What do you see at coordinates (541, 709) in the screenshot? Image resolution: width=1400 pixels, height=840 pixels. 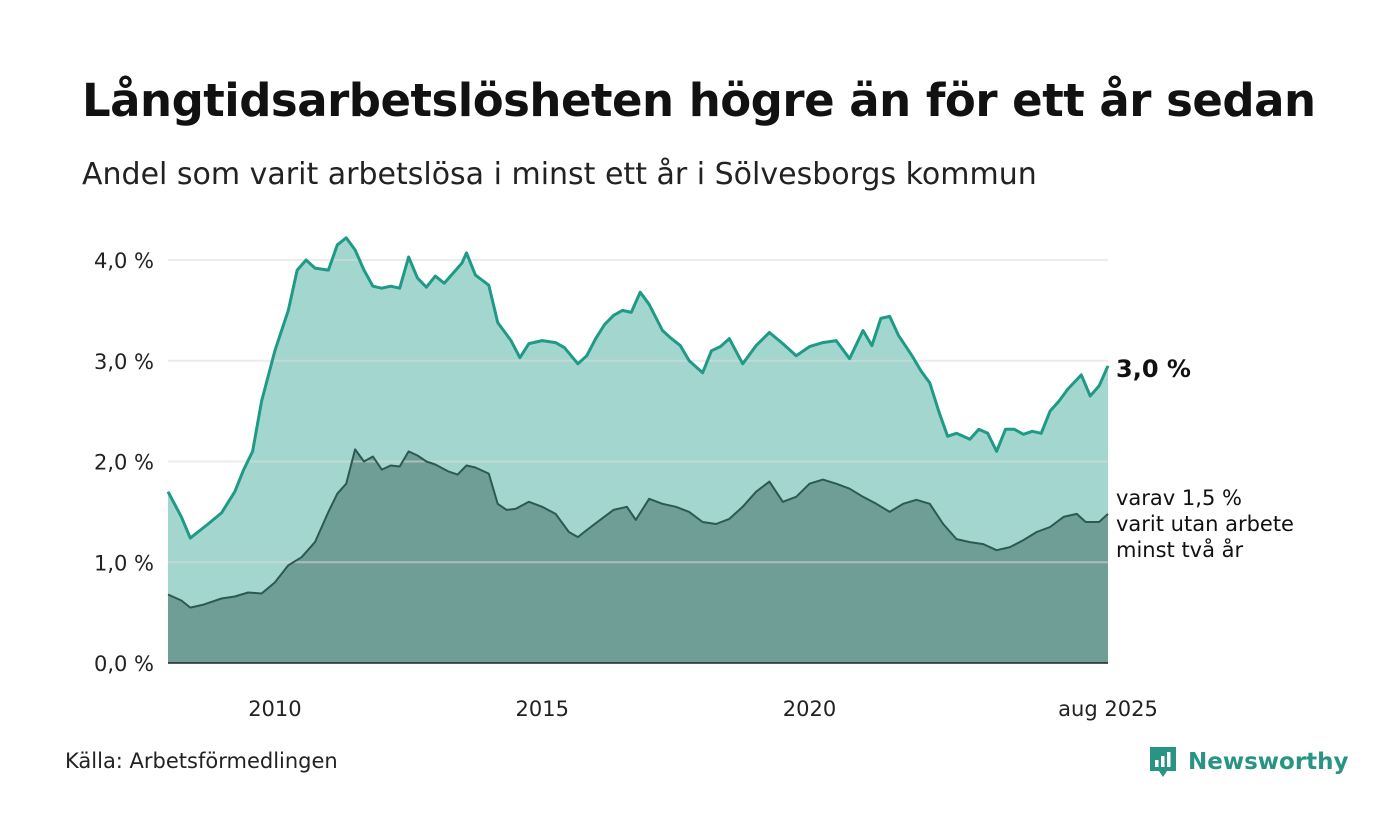 I see `x-tick-label-1: 2015` at bounding box center [541, 709].